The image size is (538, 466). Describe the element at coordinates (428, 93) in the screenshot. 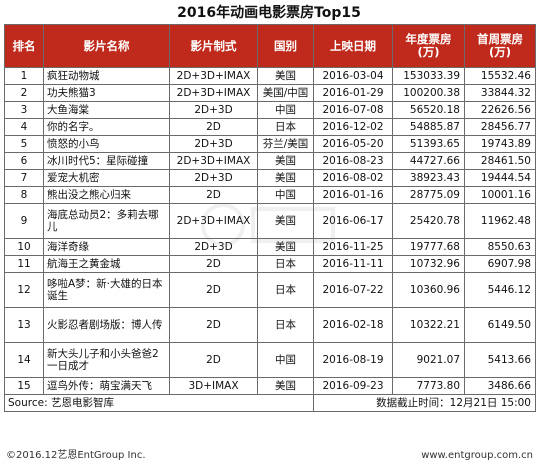

I see `annual-box-office-cell: 100200.38` at that location.